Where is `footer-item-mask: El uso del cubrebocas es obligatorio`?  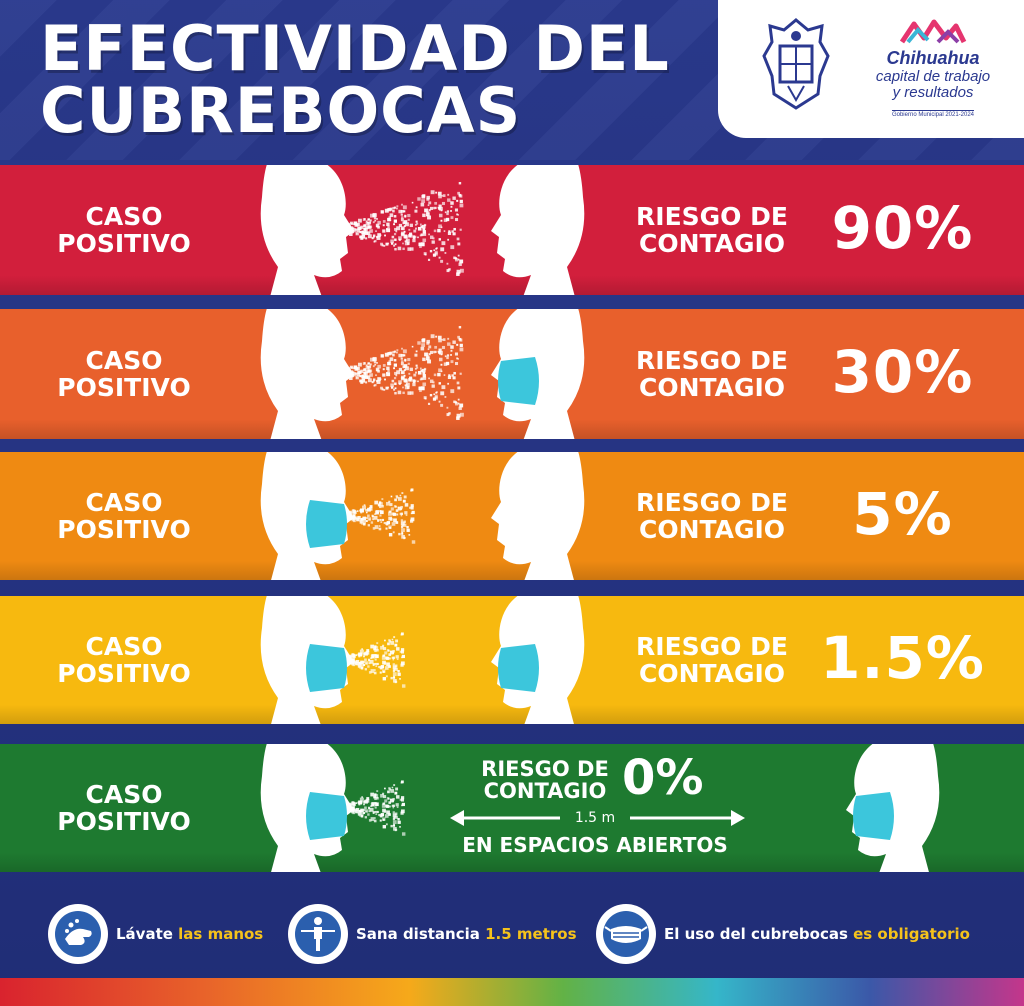 footer-item-mask: El uso del cubrebocas es obligatorio is located at coordinates (783, 934).